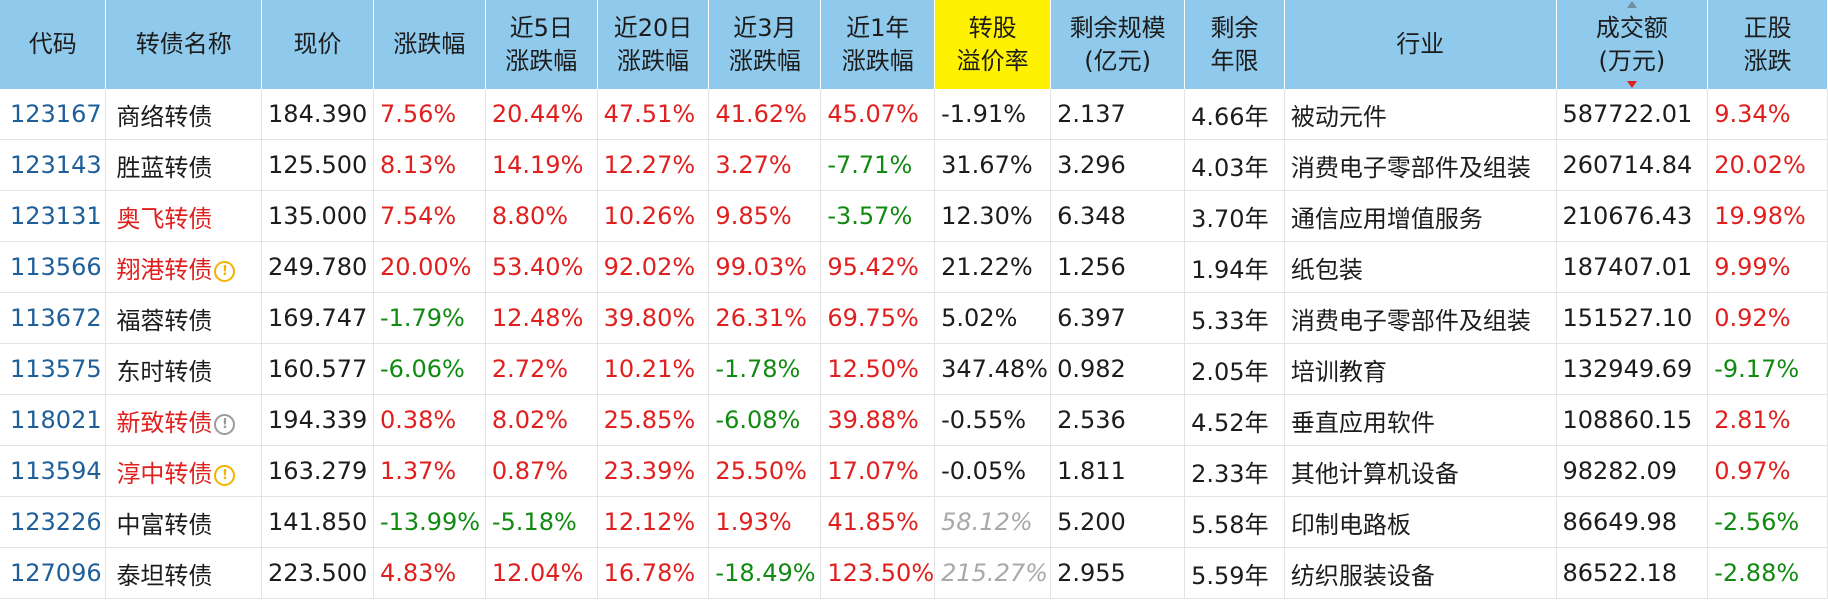 The width and height of the screenshot is (1828, 600). Describe the element at coordinates (53, 573) in the screenshot. I see `cell-code: 127096` at that location.